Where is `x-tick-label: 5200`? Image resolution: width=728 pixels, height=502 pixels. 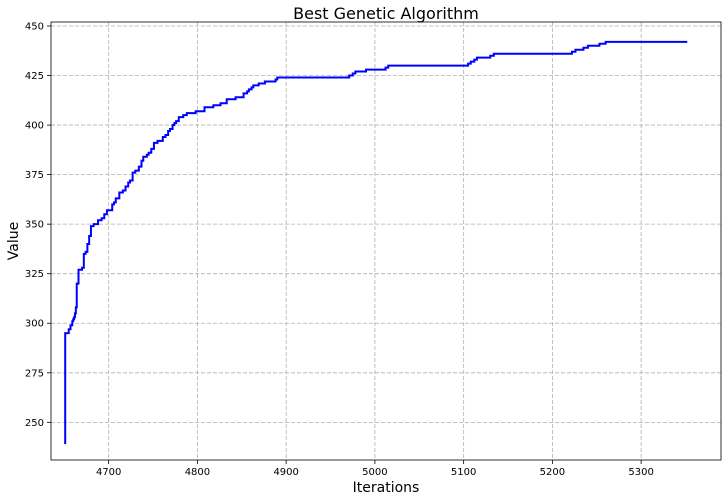
x-tick-label: 5200 is located at coordinates (552, 472).